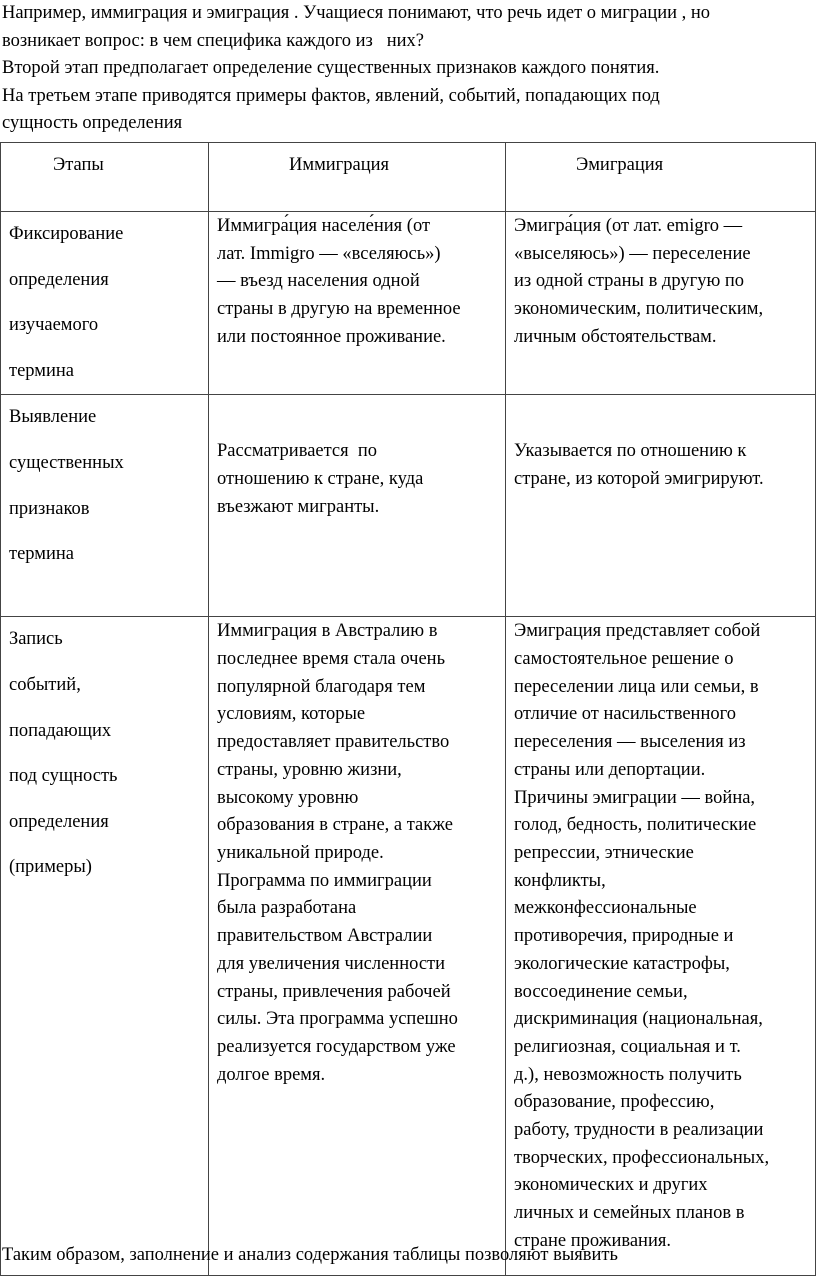  Describe the element at coordinates (639, 309) in the screenshot. I see `text-line: экономическим, политическим,` at that location.